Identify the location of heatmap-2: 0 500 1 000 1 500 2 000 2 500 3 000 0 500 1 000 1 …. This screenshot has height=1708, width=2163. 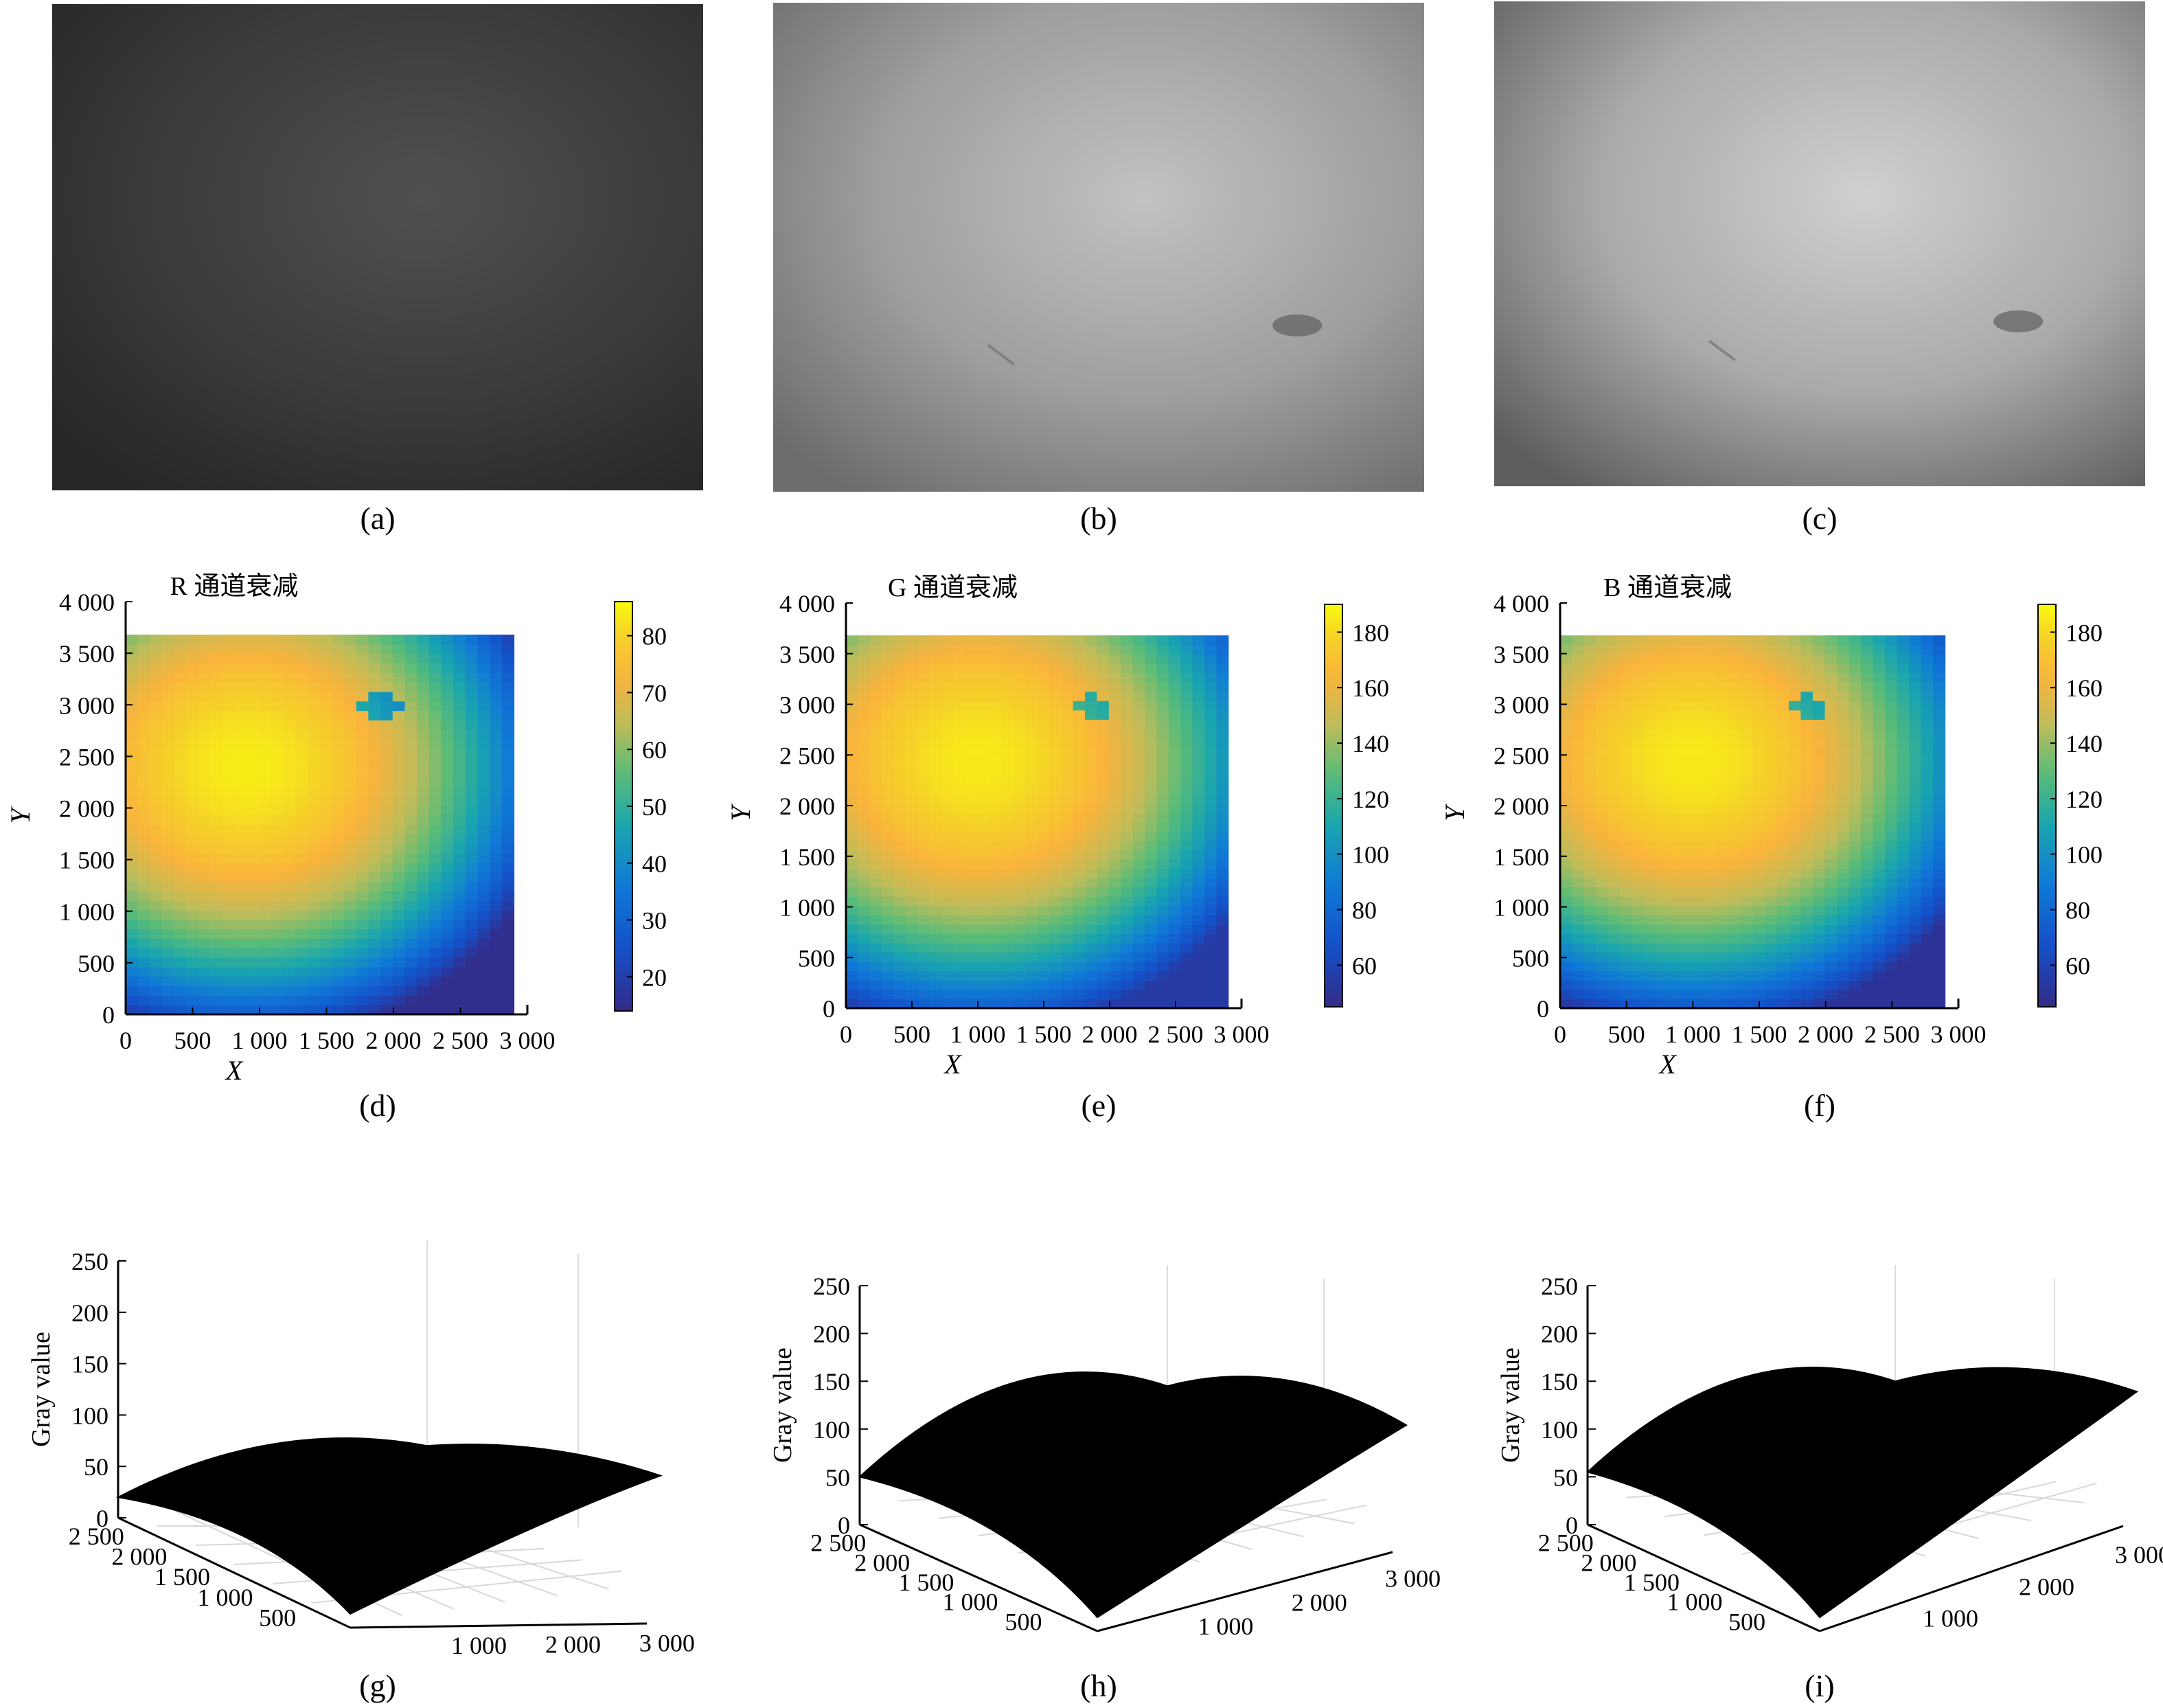
(1771, 827).